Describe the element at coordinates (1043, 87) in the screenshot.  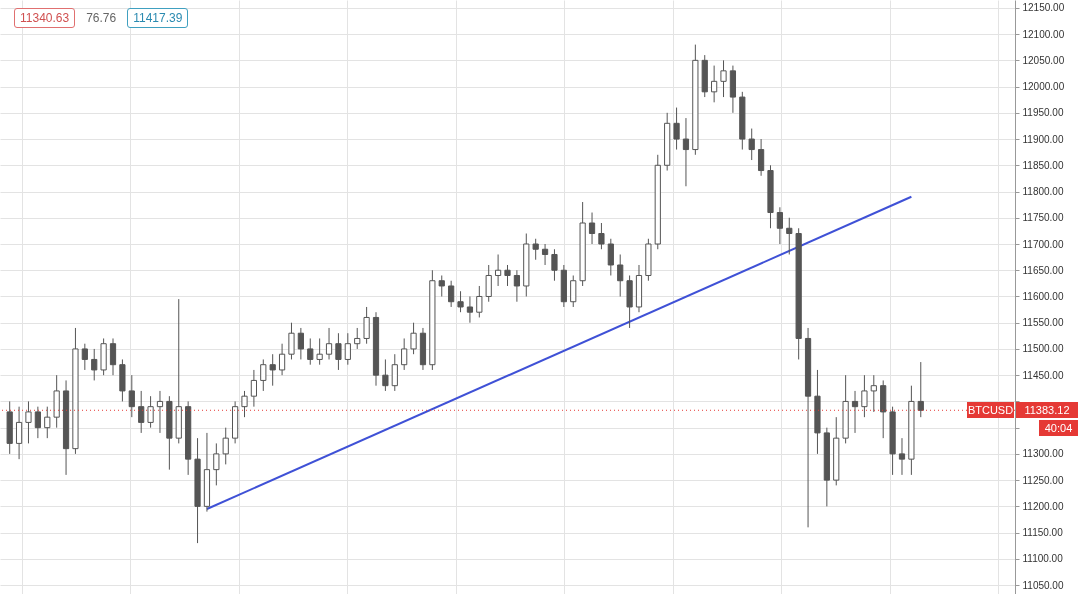
I see `y-tick-label: 12000.00` at that location.